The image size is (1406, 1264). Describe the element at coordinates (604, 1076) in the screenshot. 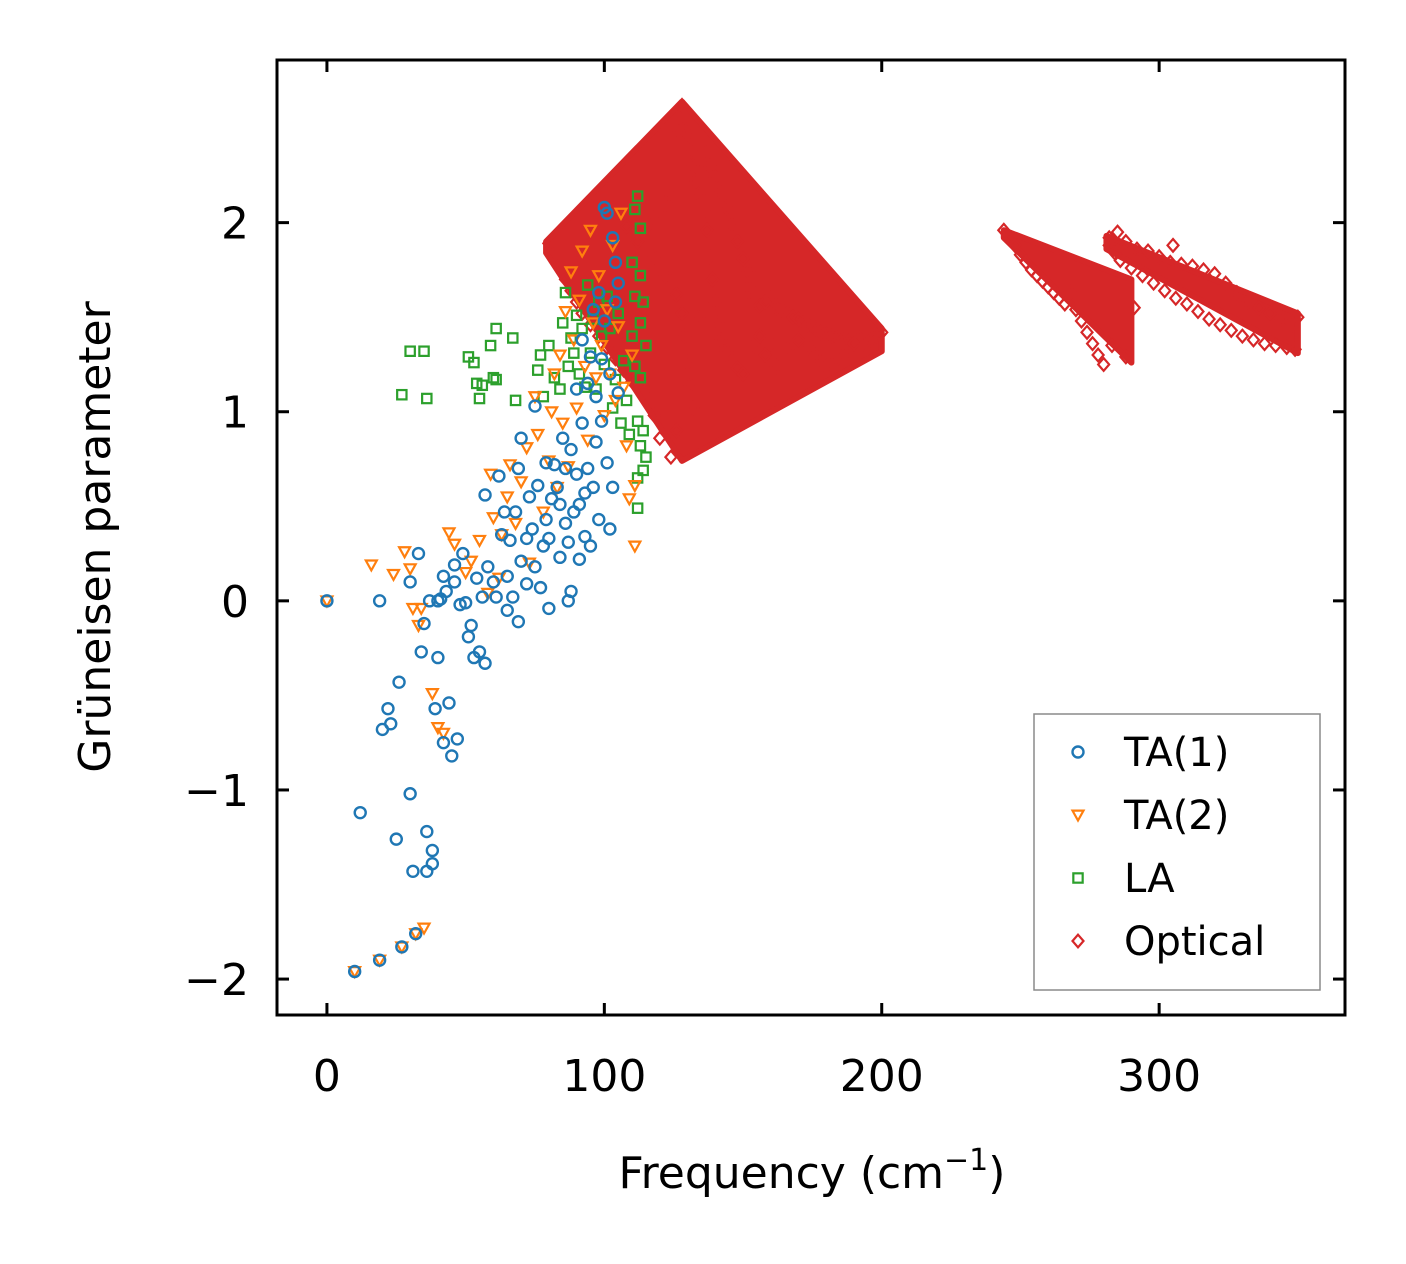

I see `x-tick-label: 100` at that location.